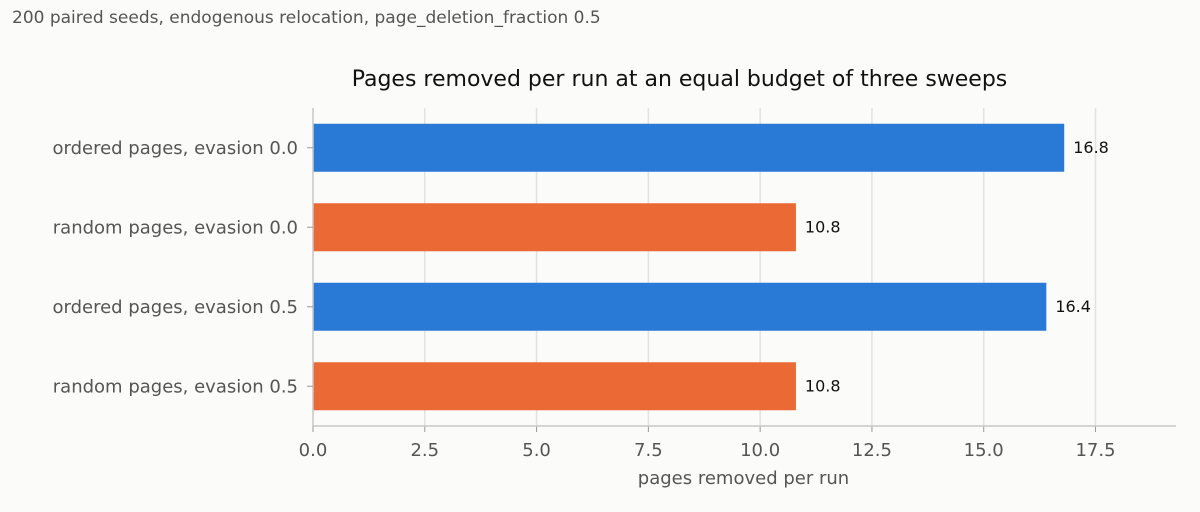  I want to click on category-label: ordered pages, evasion 0.0, so click(175, 148).